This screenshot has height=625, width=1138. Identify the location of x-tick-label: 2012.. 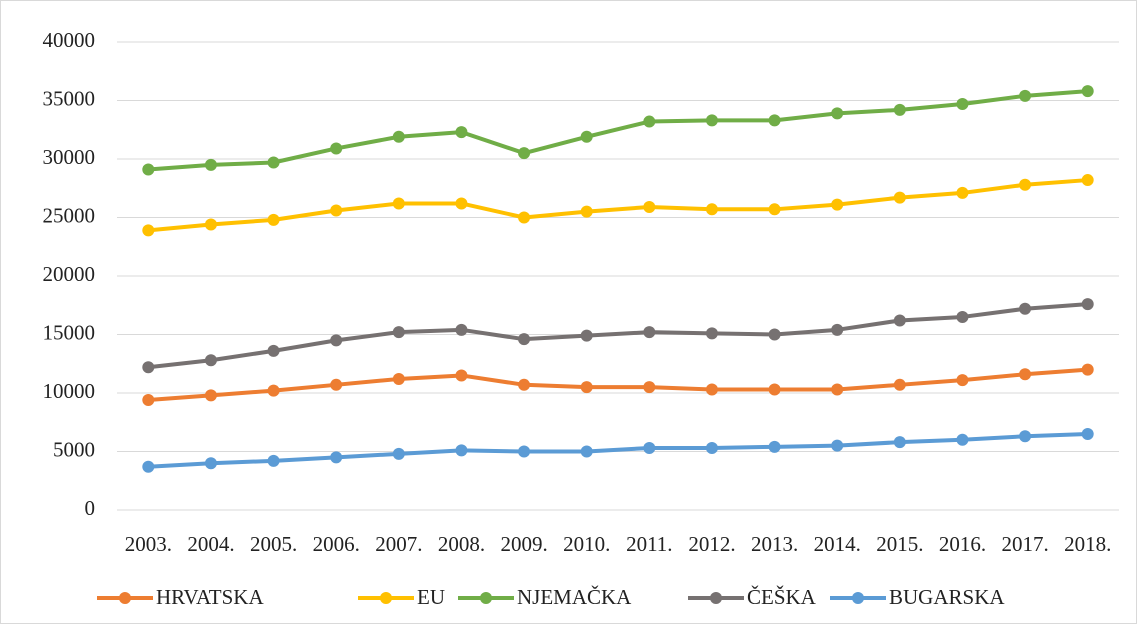
(711, 544).